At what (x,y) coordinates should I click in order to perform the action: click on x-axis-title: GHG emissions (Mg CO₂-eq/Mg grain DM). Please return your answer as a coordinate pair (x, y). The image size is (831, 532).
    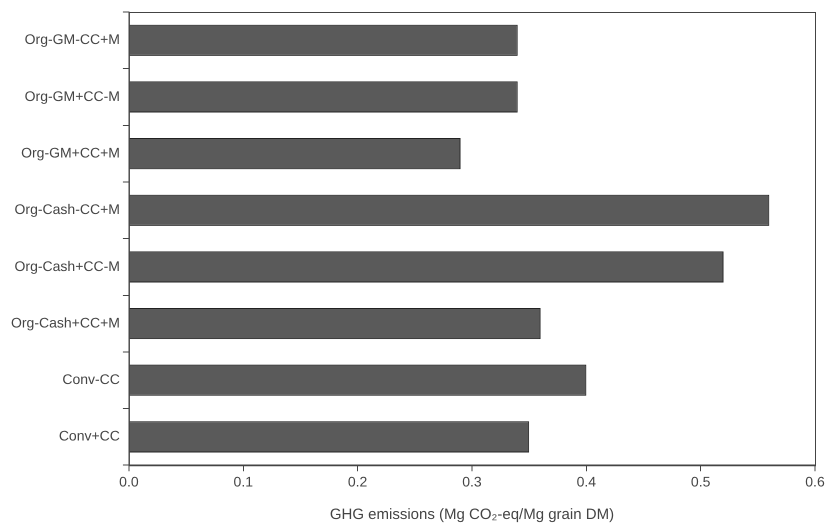
    Looking at the image, I should click on (472, 515).